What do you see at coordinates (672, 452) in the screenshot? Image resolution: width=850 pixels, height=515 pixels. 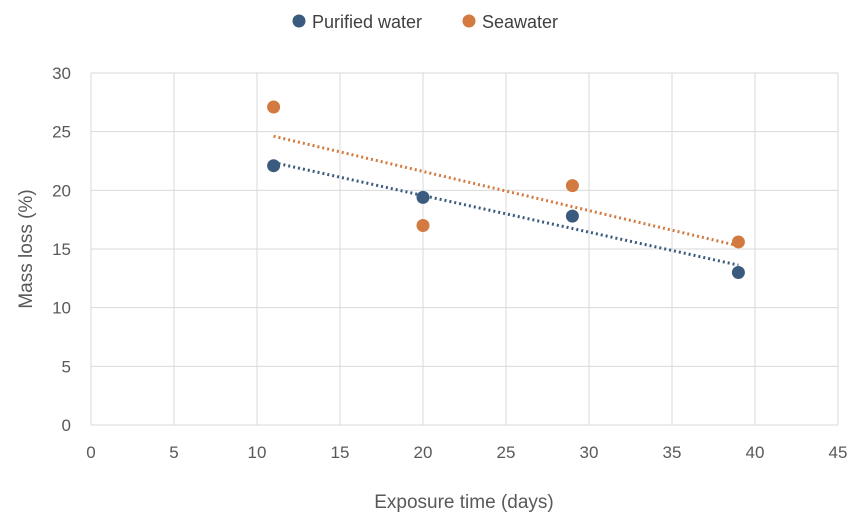 I see `x-tick-label: 35` at bounding box center [672, 452].